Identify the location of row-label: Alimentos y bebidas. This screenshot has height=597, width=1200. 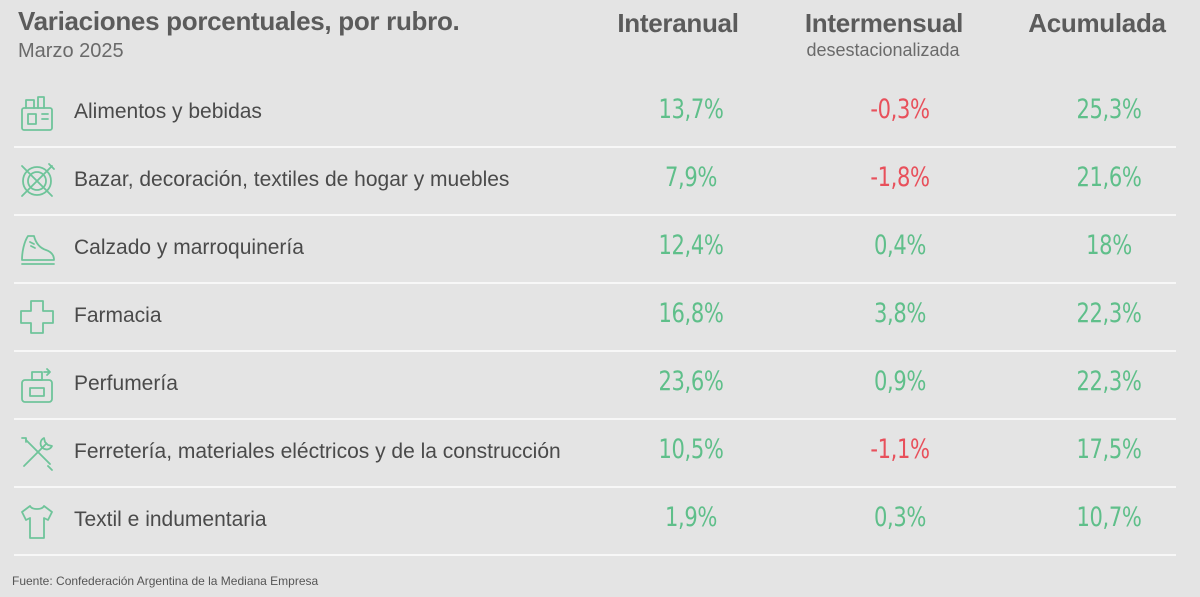
(168, 111).